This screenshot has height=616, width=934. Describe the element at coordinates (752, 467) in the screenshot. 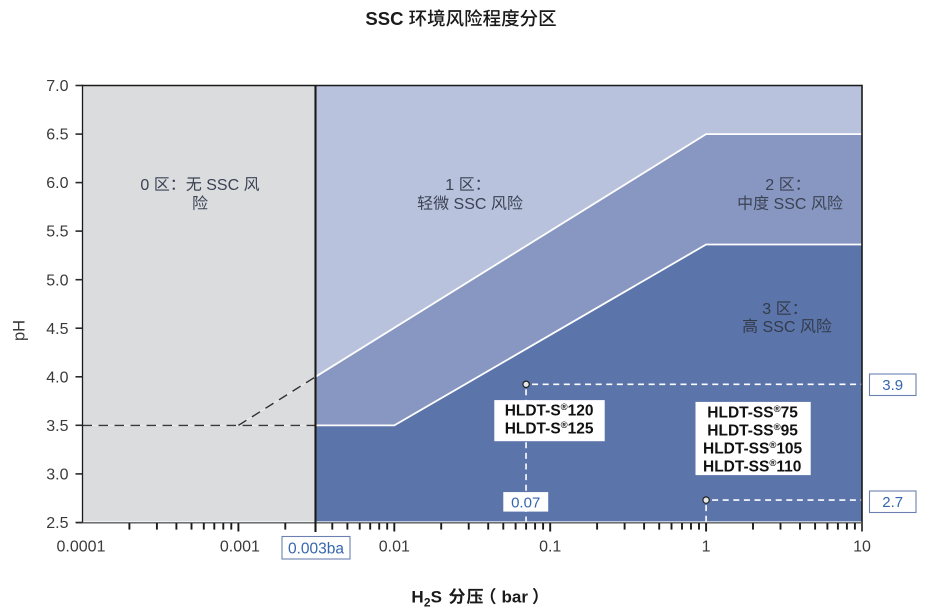

I see `svg-text: HLDT-SS®110` at that location.